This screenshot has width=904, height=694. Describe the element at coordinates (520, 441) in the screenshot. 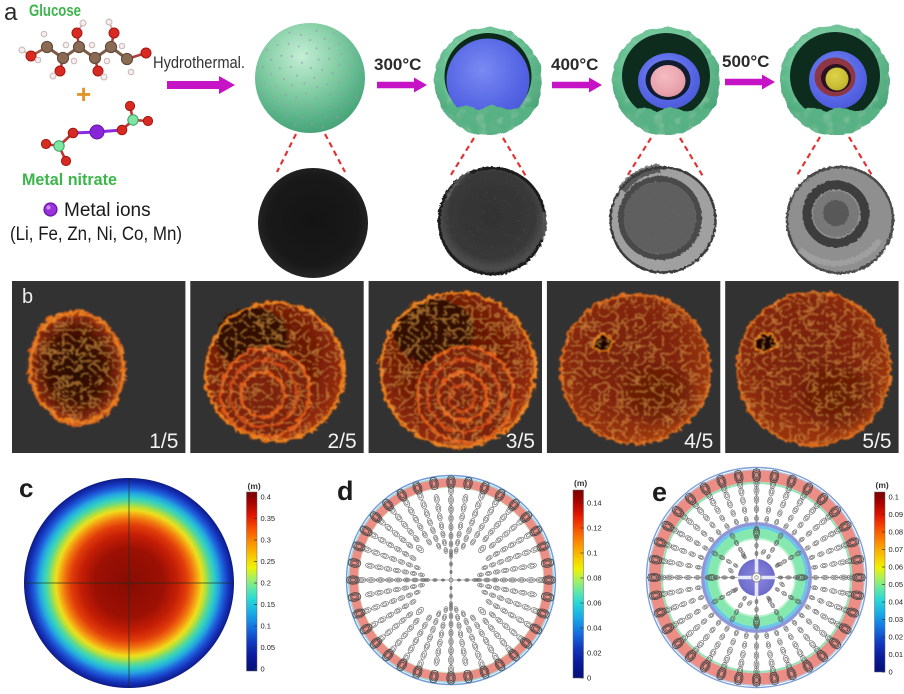

I see `svg-text: 3/5` at that location.